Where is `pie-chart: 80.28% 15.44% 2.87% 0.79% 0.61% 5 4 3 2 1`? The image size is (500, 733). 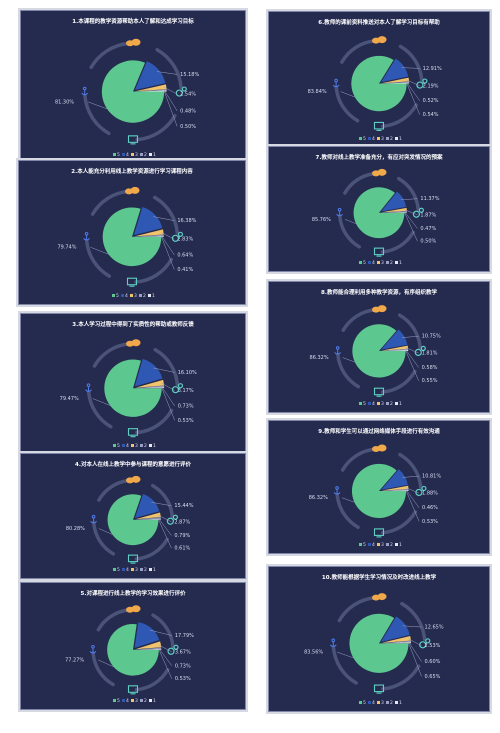 pie-chart: 80.28% 15.44% 2.87% 0.79% 0.61% 5 4 3 2 1 is located at coordinates (130, 524).